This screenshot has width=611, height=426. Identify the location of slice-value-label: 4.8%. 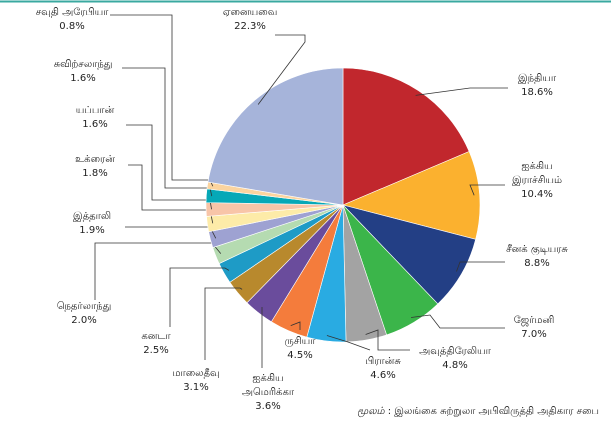
(455, 365).